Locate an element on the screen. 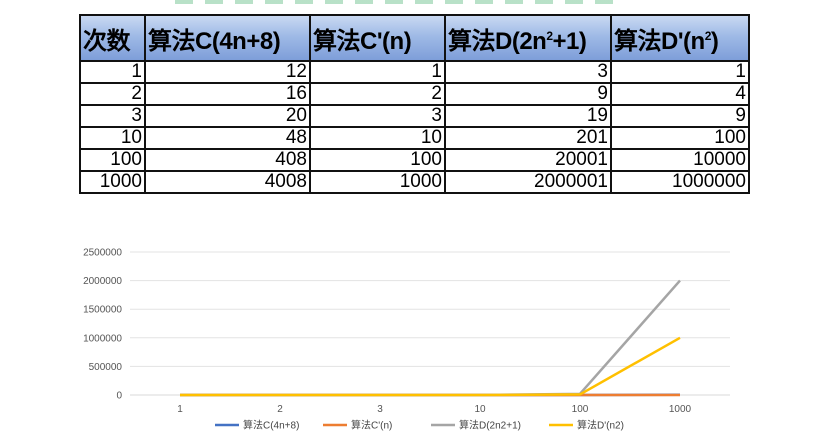 The width and height of the screenshot is (820, 444). header-algo-c-prime: 算法C'(n) is located at coordinates (377, 38).